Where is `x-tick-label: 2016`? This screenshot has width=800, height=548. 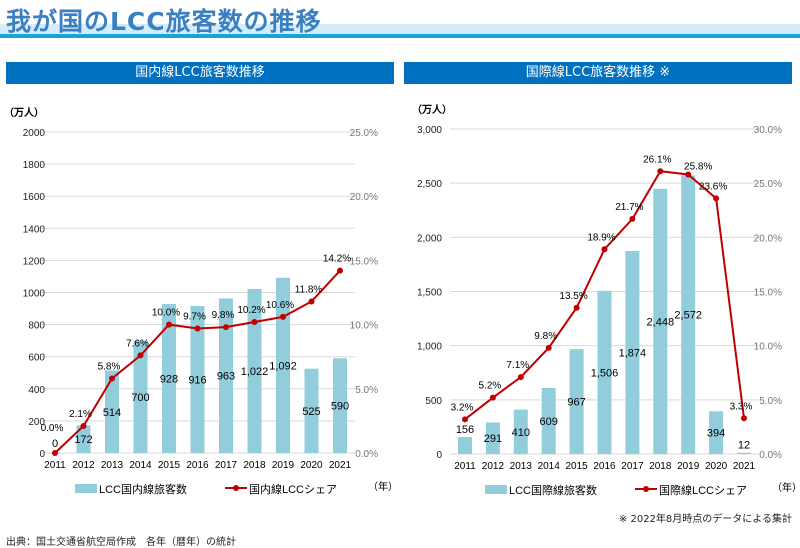 x-tick-label: 2016 is located at coordinates (197, 465).